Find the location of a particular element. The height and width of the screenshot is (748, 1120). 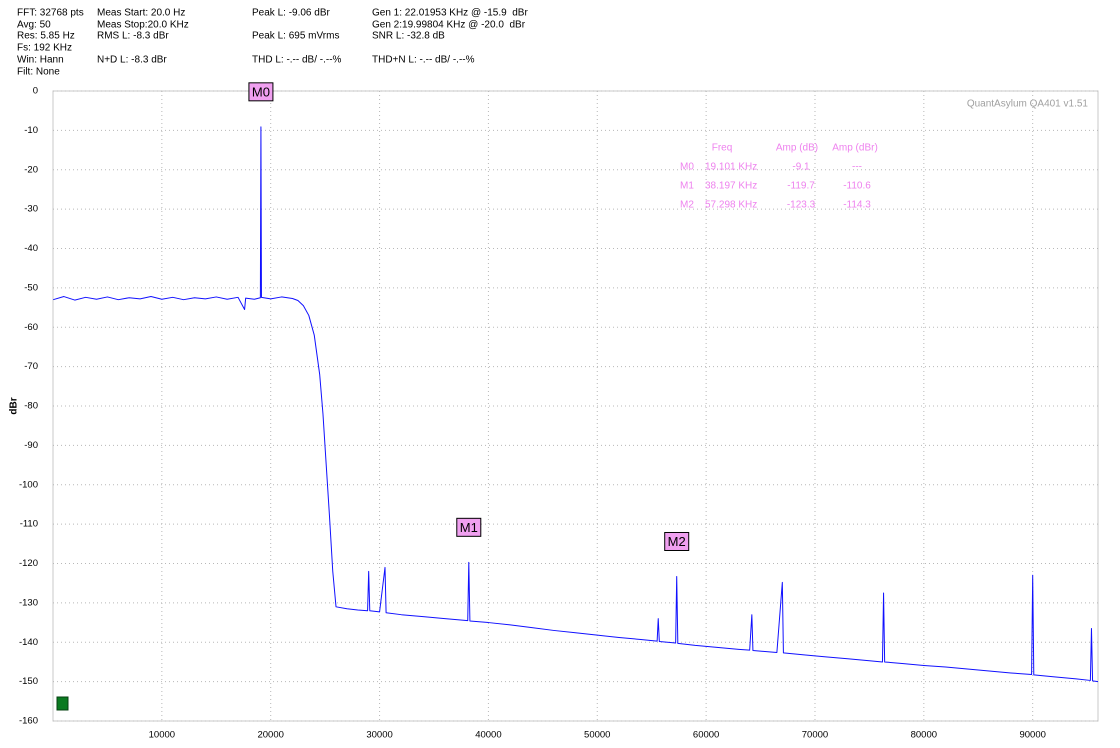

status-text: Fs: 192 KHz is located at coordinates (44, 48).